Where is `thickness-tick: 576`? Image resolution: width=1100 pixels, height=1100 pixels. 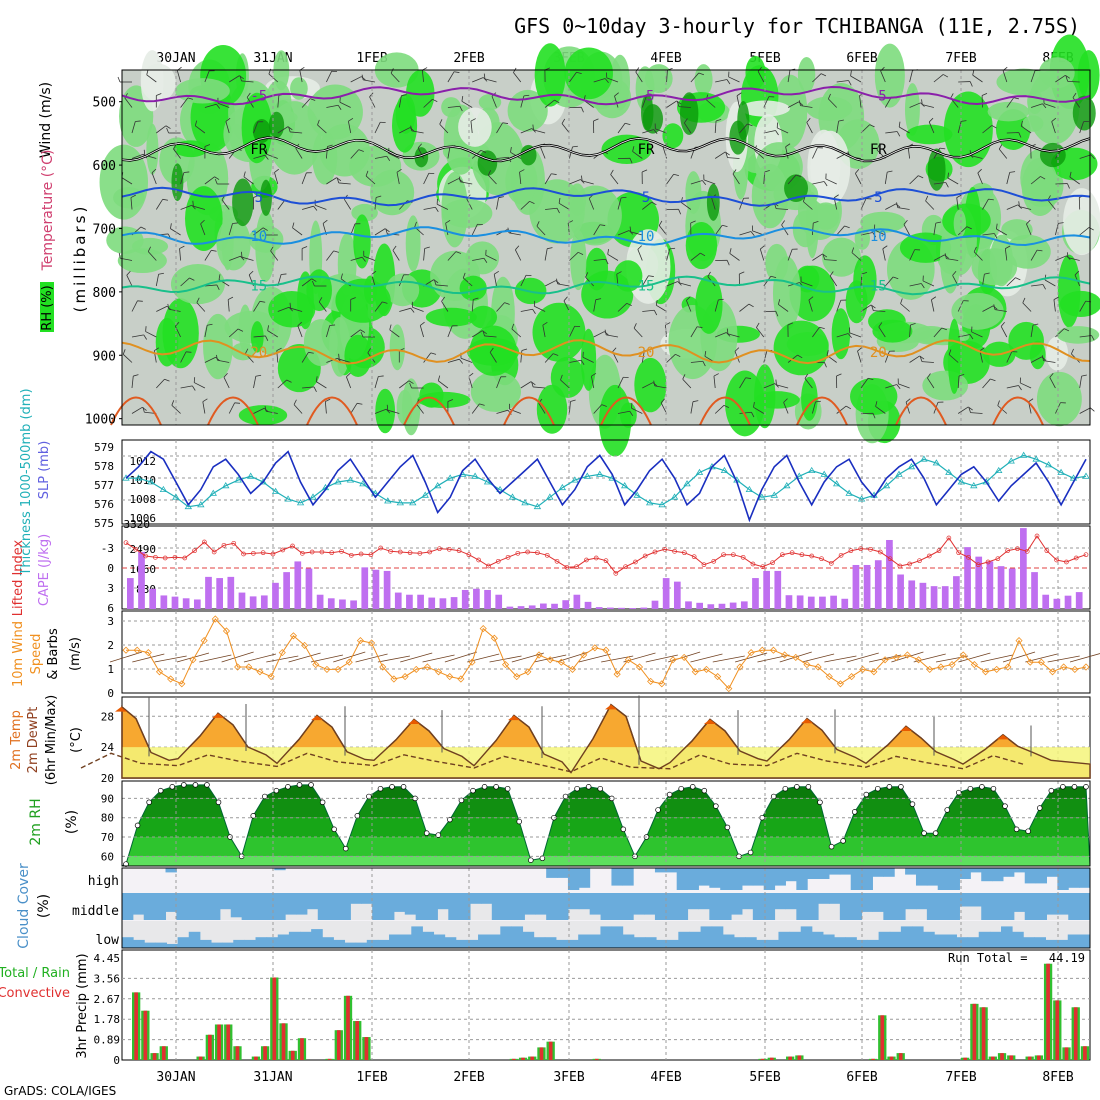
thickness-tick: 576 is located at coordinates (104, 504).